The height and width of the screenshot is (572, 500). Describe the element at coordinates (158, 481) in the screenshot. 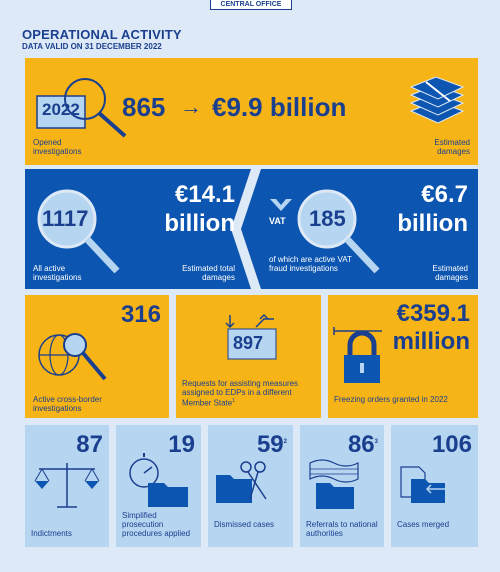

I see `stopwatch-folder-icon` at that location.